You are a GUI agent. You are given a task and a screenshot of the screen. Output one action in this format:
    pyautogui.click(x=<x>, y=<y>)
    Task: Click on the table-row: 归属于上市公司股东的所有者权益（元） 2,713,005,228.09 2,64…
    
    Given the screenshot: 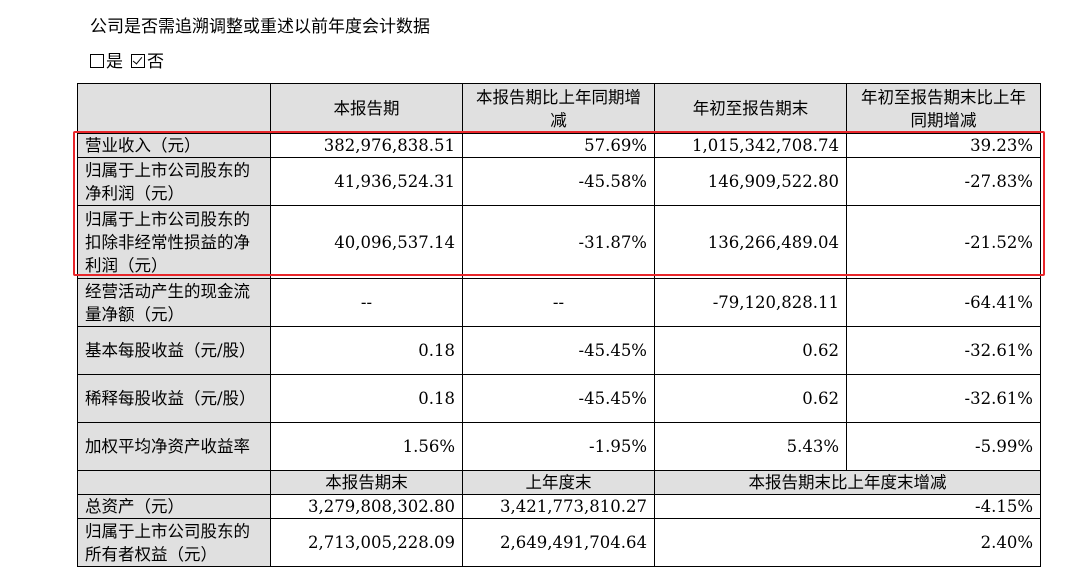 What is the action you would take?
    pyautogui.click(x=559, y=542)
    